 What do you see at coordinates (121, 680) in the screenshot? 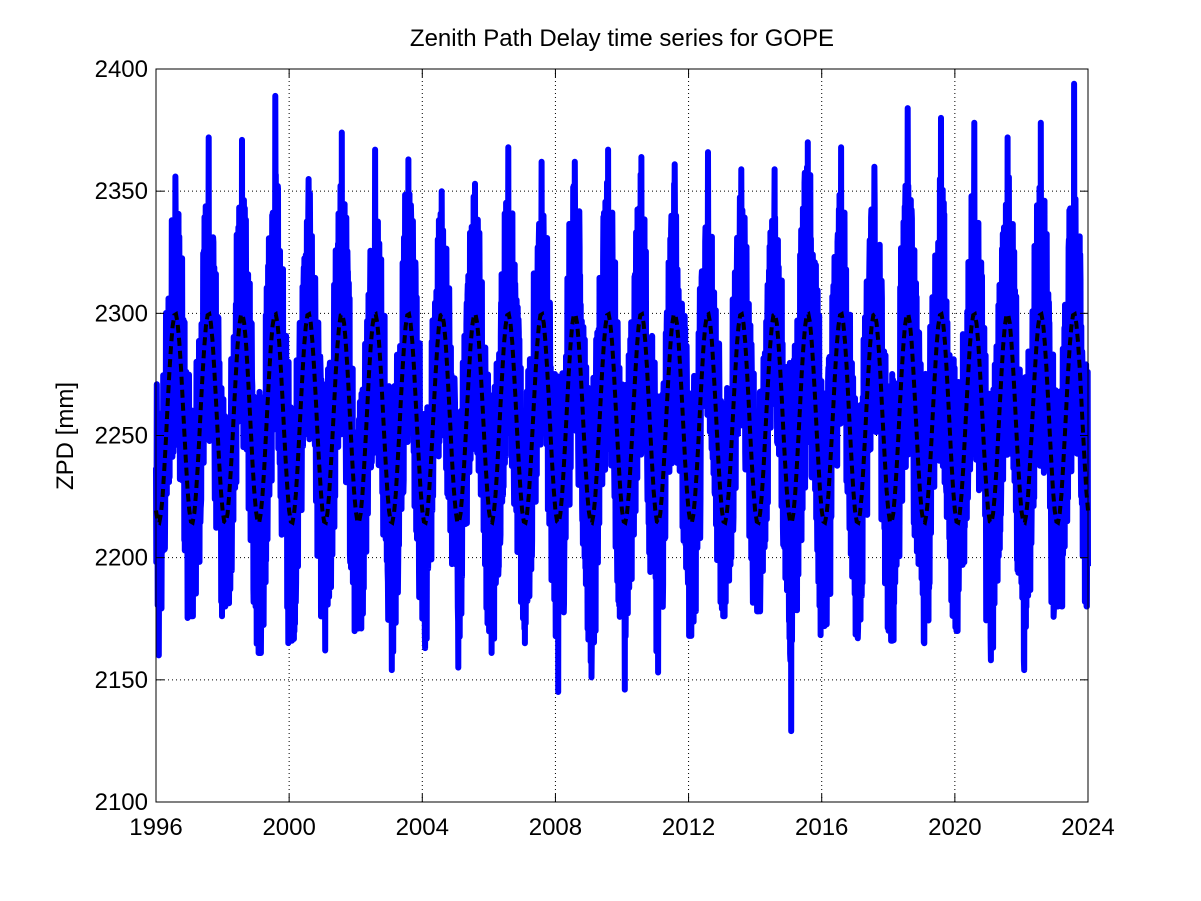
I see `y-tick-label: 2150` at bounding box center [121, 680].